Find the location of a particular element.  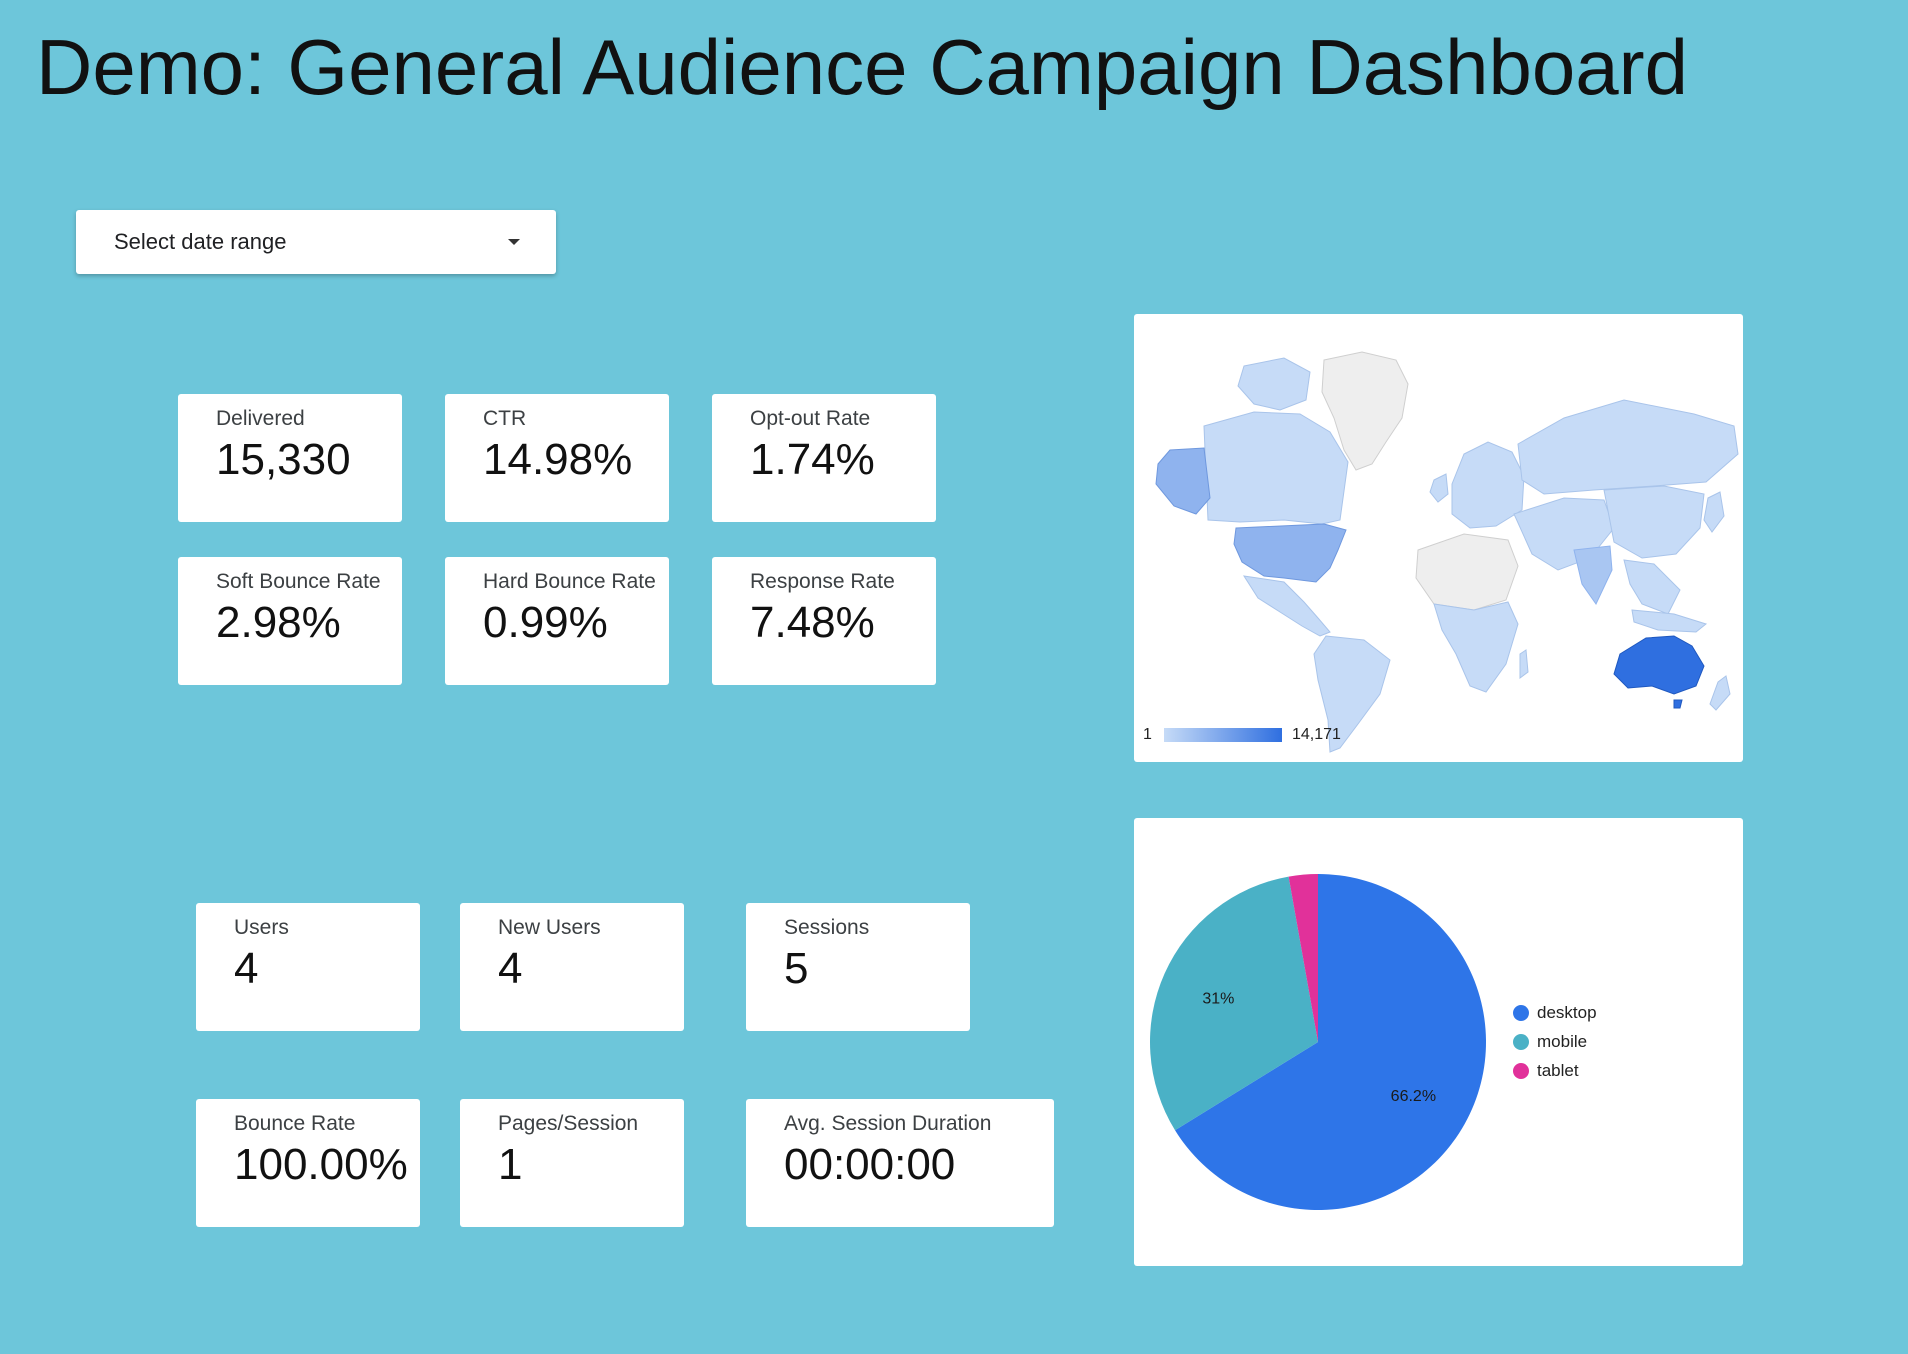

scorecard-value: 5 is located at coordinates (796, 968).